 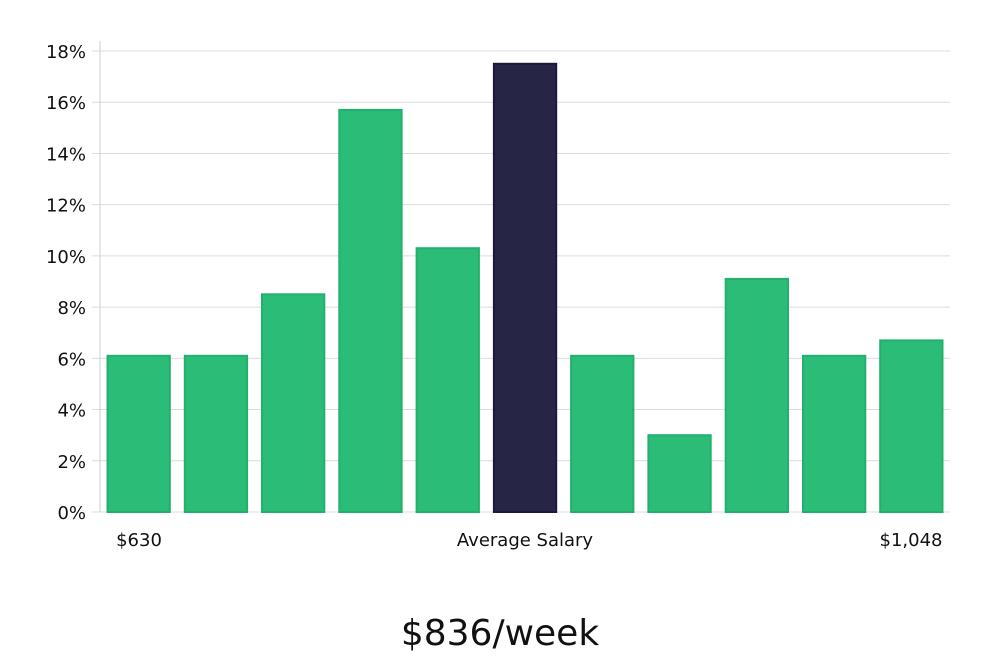 I want to click on average-weekly-salary: $836/week, so click(x=500, y=633).